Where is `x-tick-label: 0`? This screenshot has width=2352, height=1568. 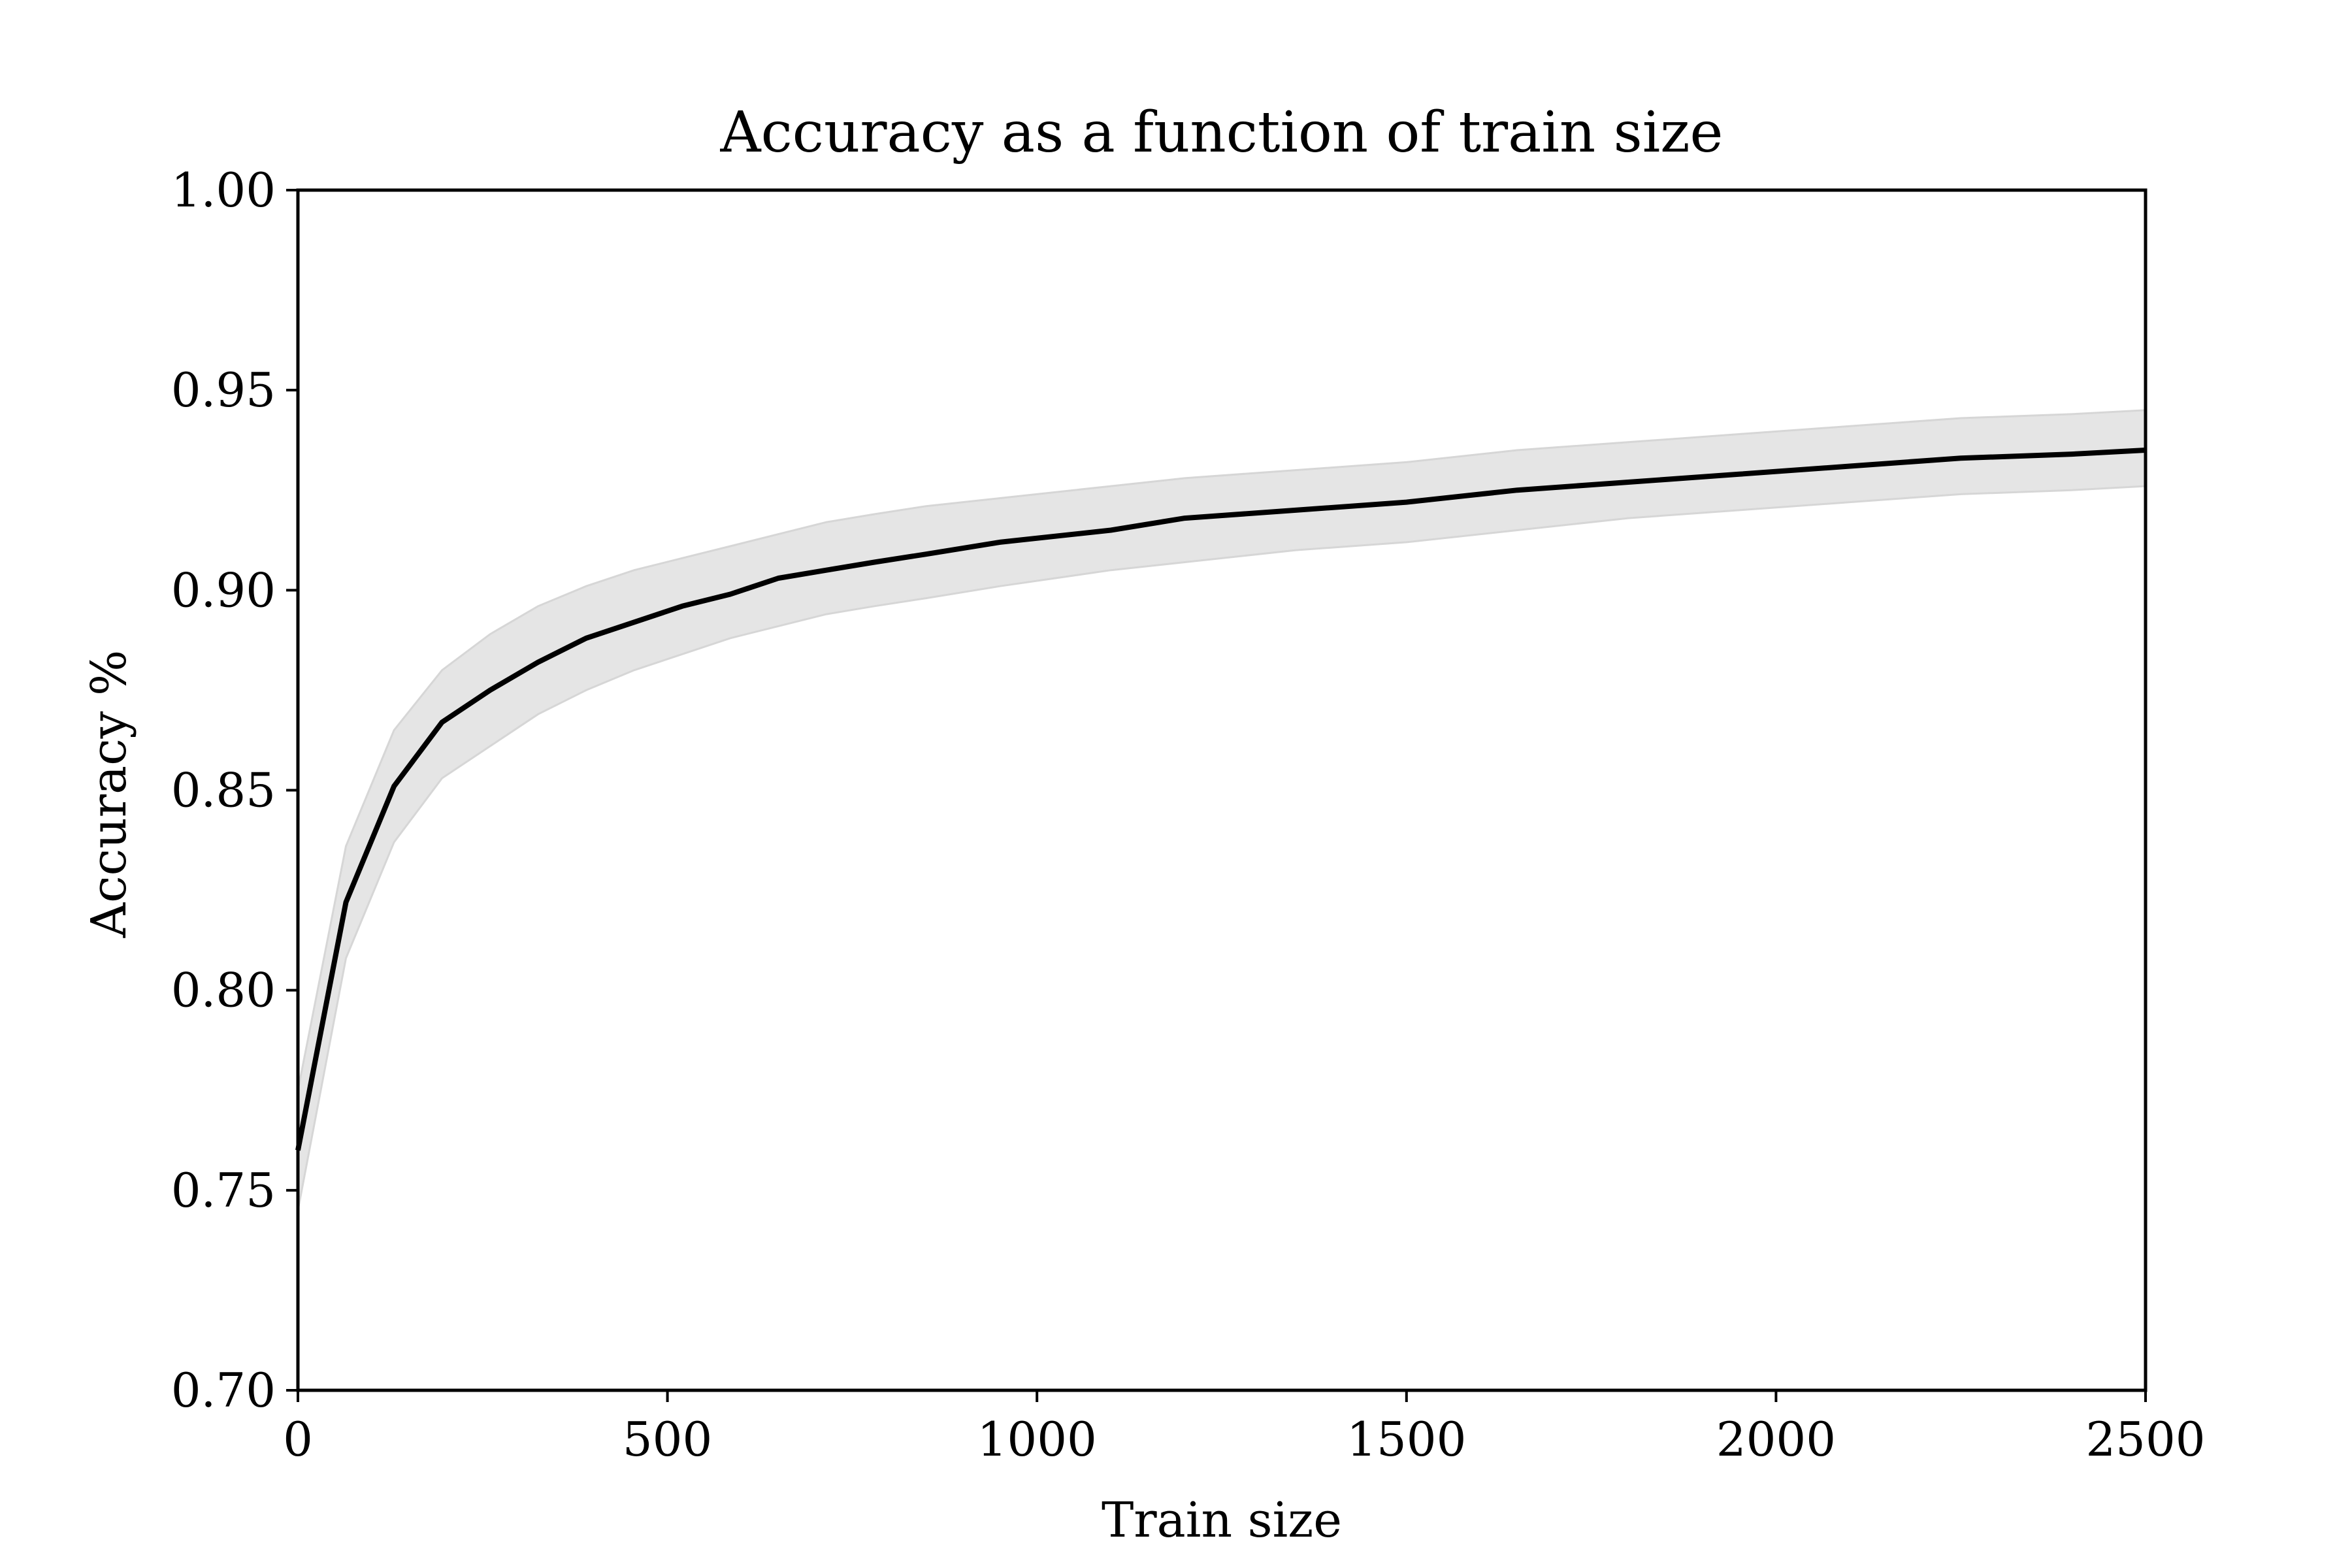 x-tick-label: 0 is located at coordinates (298, 1439).